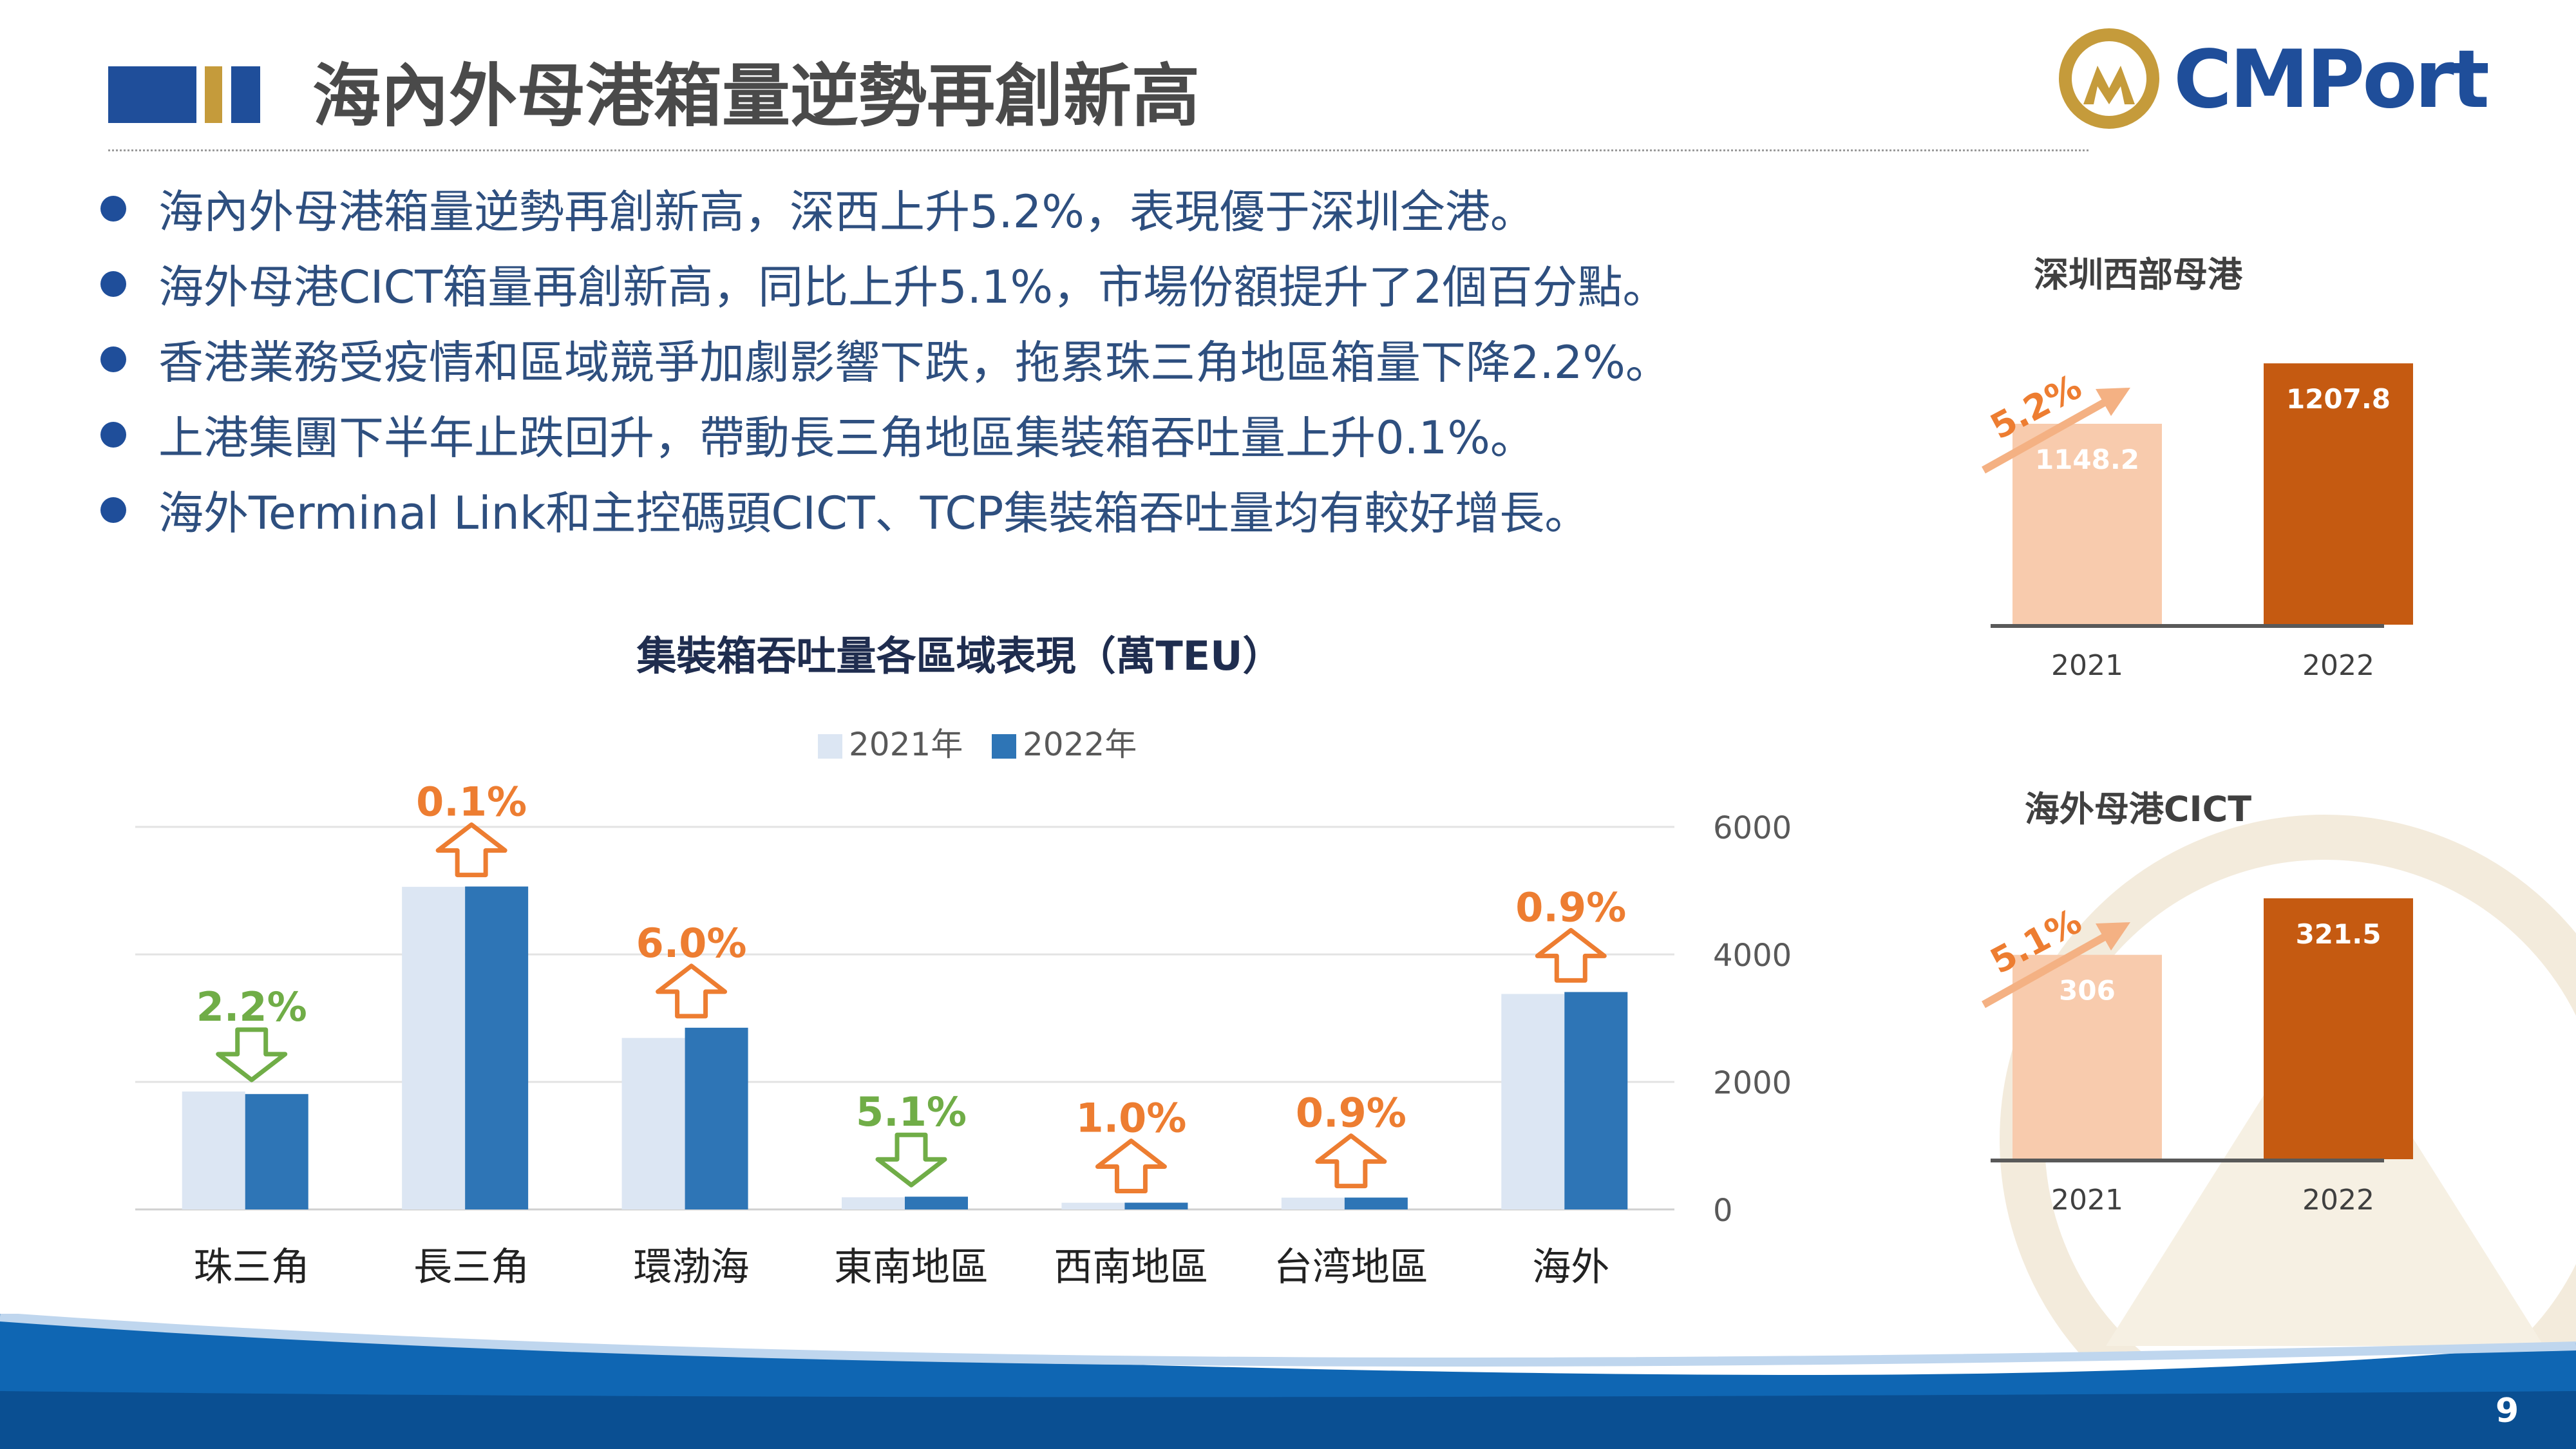  What do you see at coordinates (911, 1267) in the screenshot?
I see `x-tick-label: 東南地區` at bounding box center [911, 1267].